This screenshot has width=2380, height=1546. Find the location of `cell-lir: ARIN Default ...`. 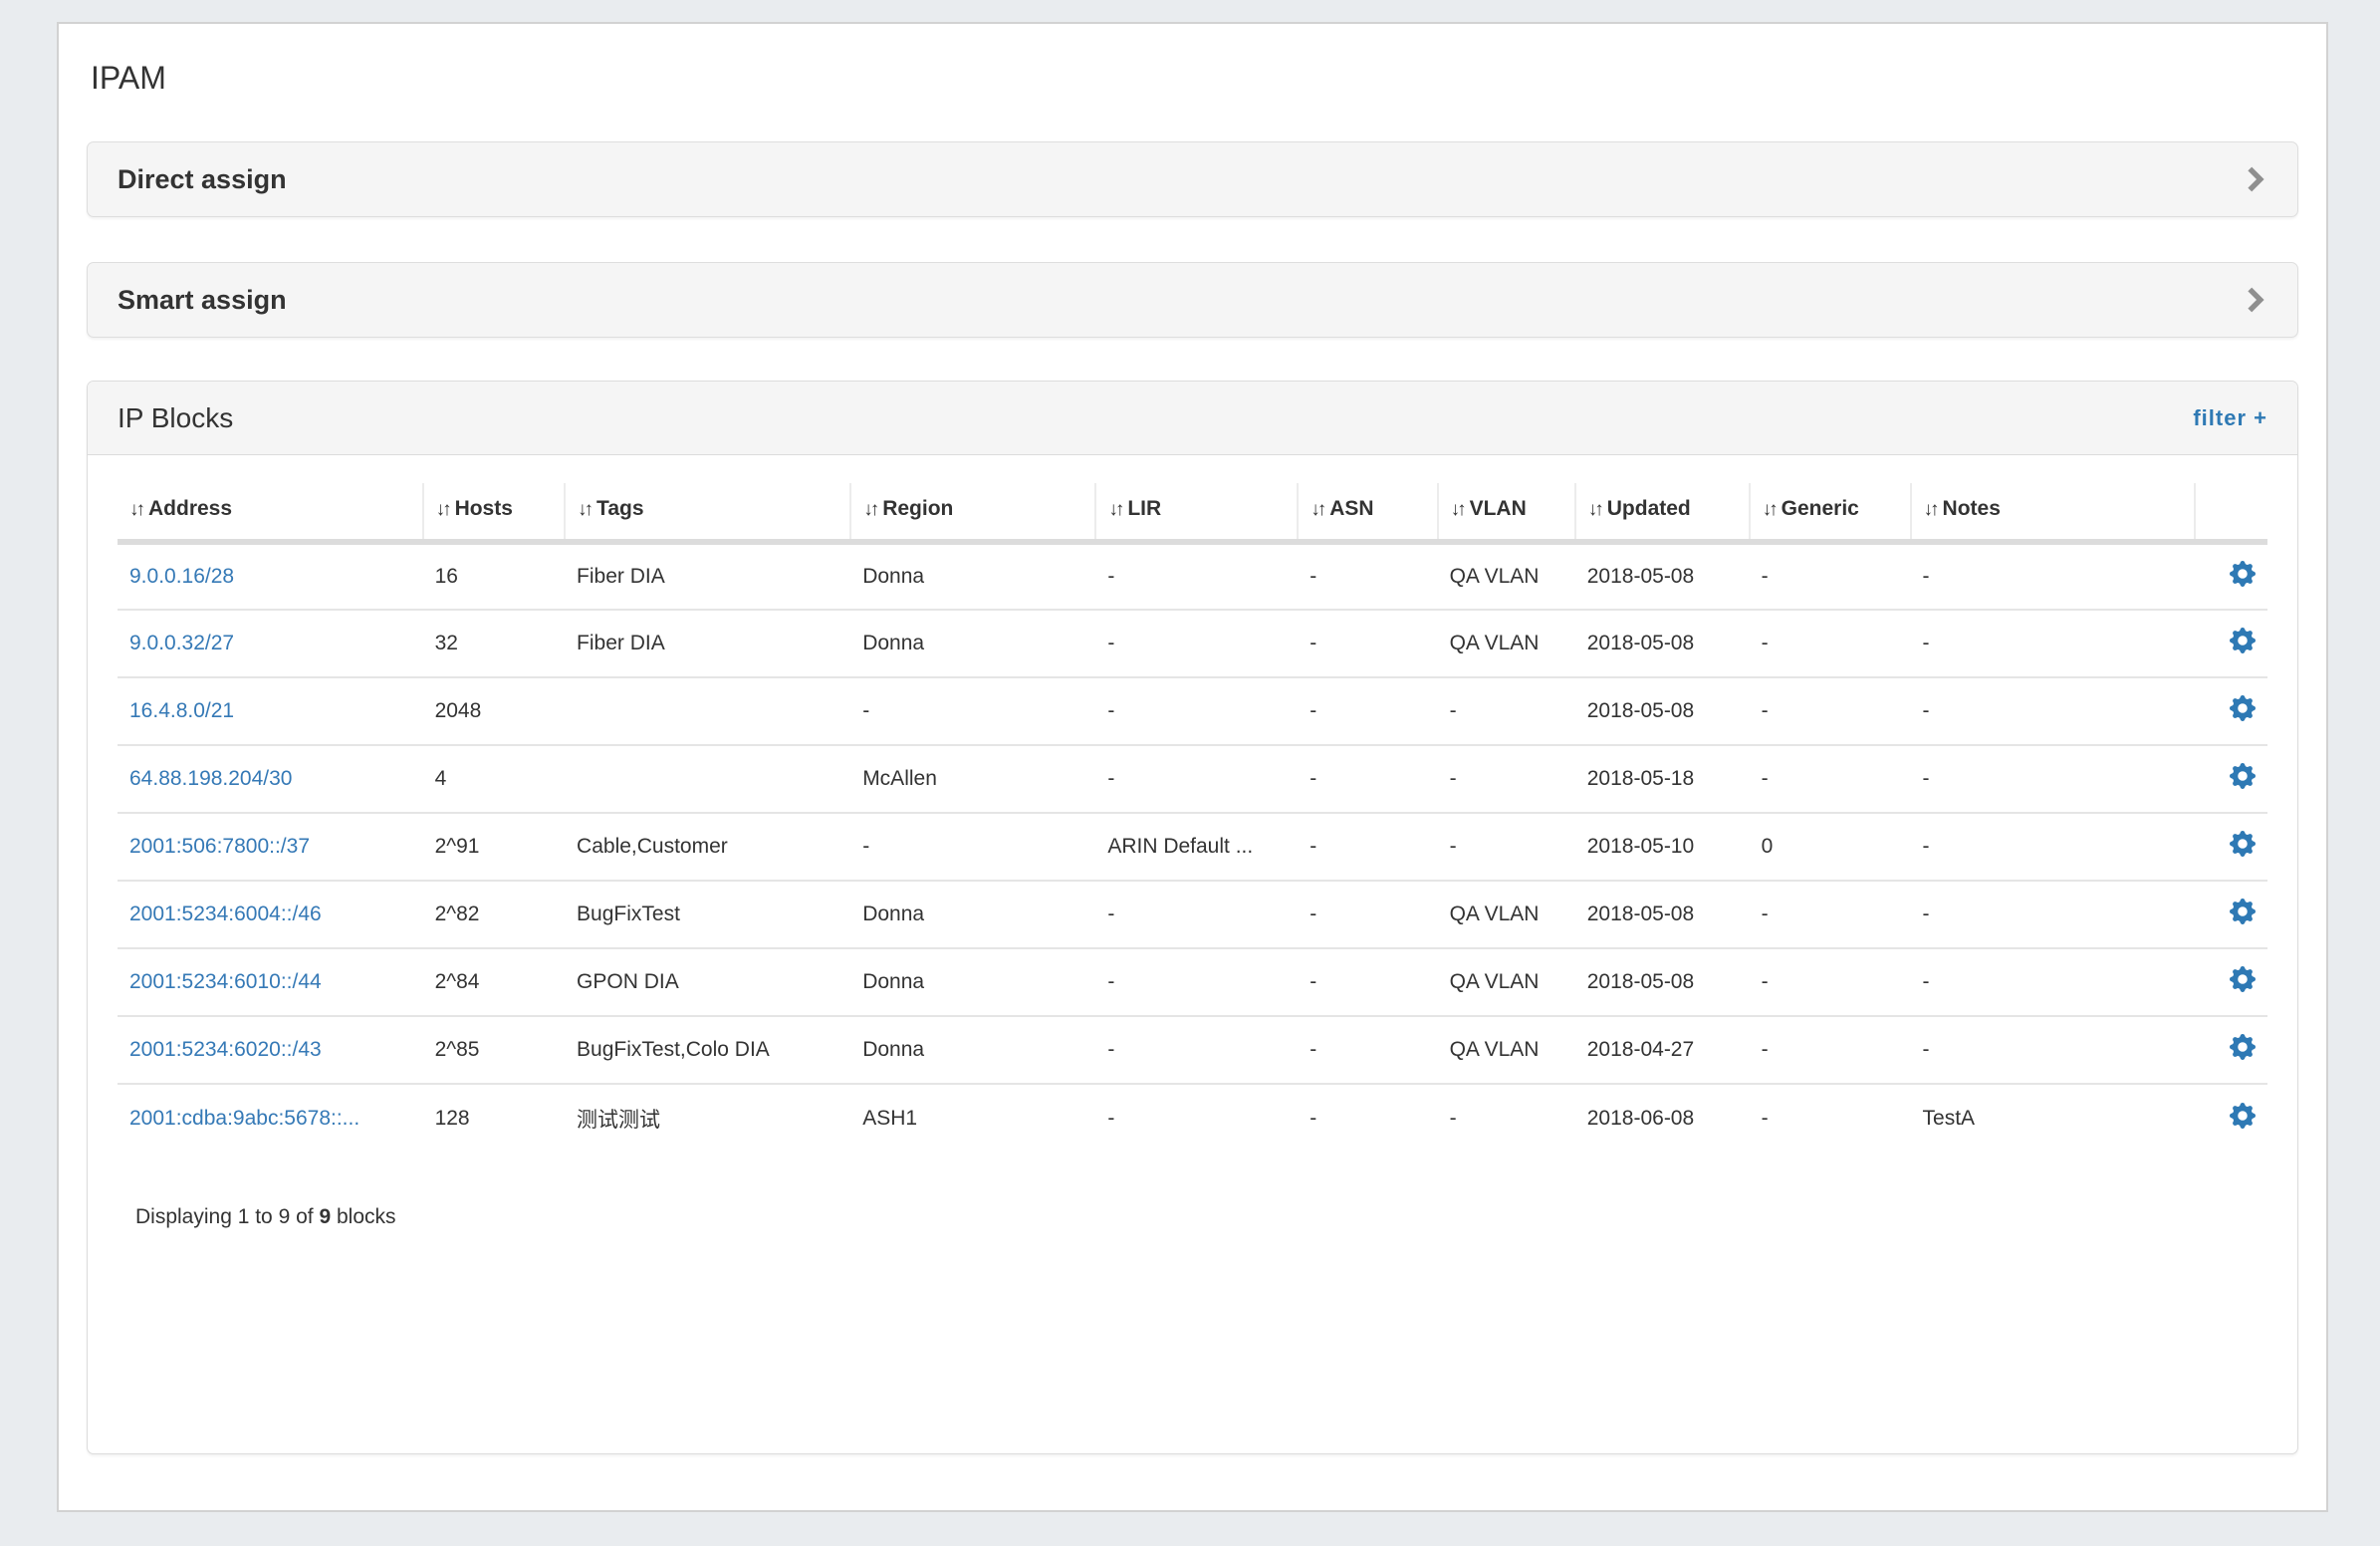

cell-lir: ARIN Default ... is located at coordinates (1197, 848).